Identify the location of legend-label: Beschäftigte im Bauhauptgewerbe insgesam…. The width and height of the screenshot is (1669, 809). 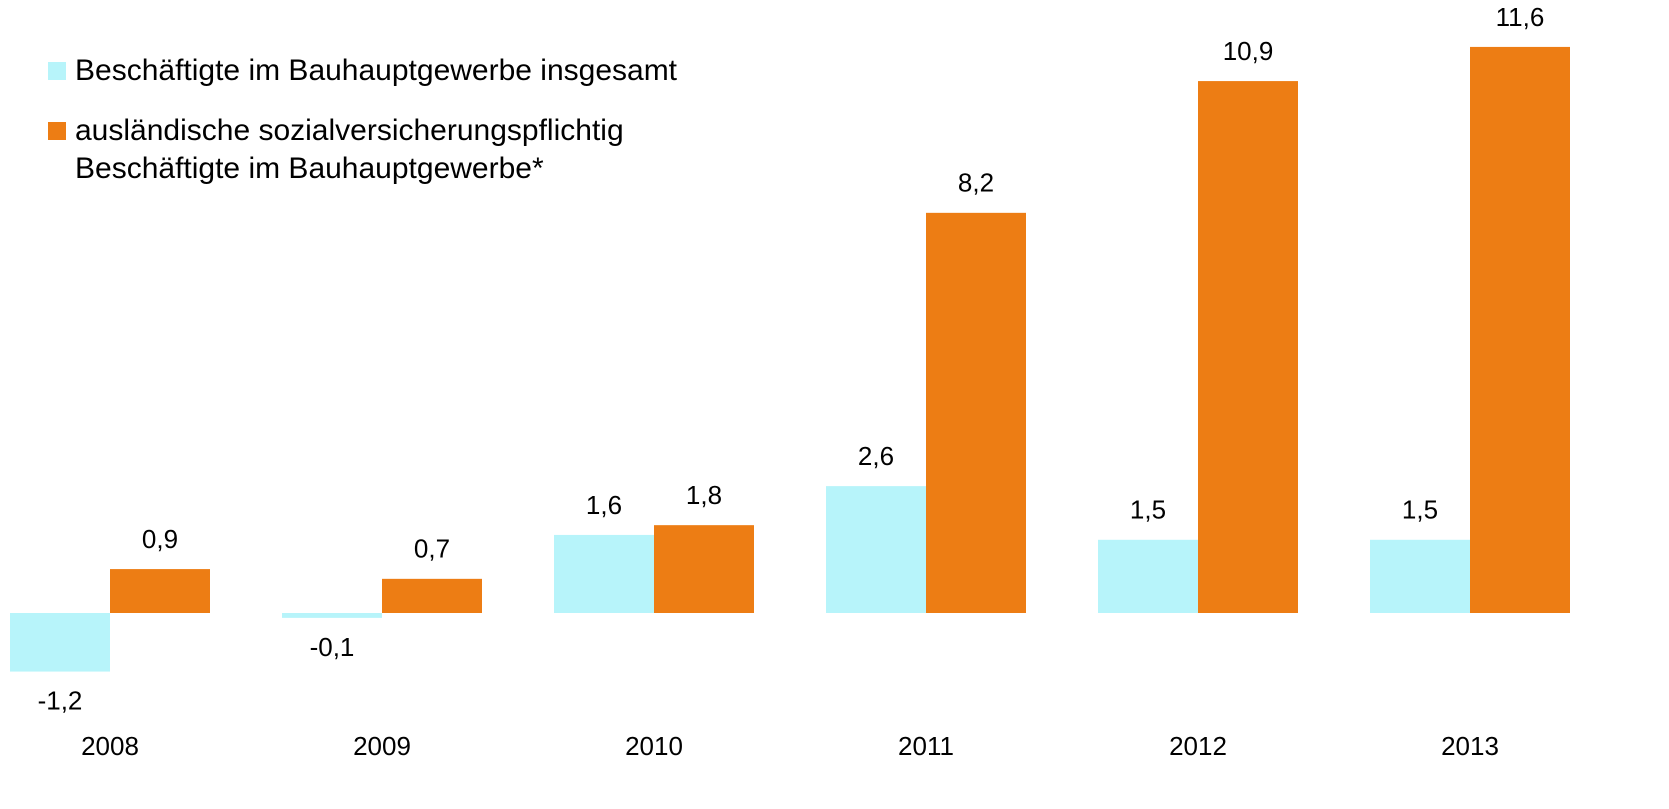
(376, 70).